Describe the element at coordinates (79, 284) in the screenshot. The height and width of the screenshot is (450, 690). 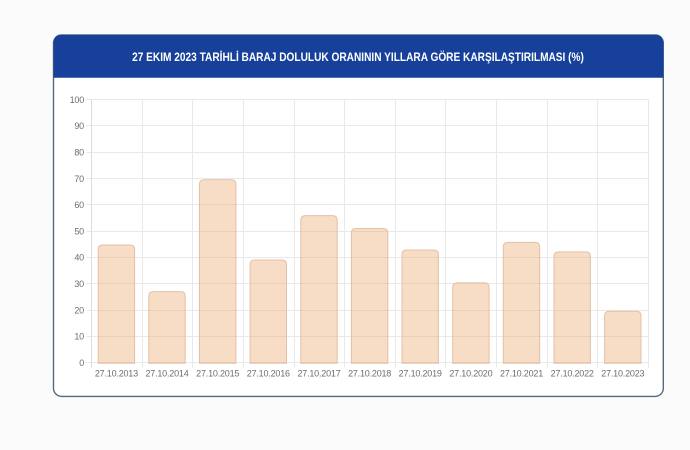
I see `svg-text: 30` at that location.